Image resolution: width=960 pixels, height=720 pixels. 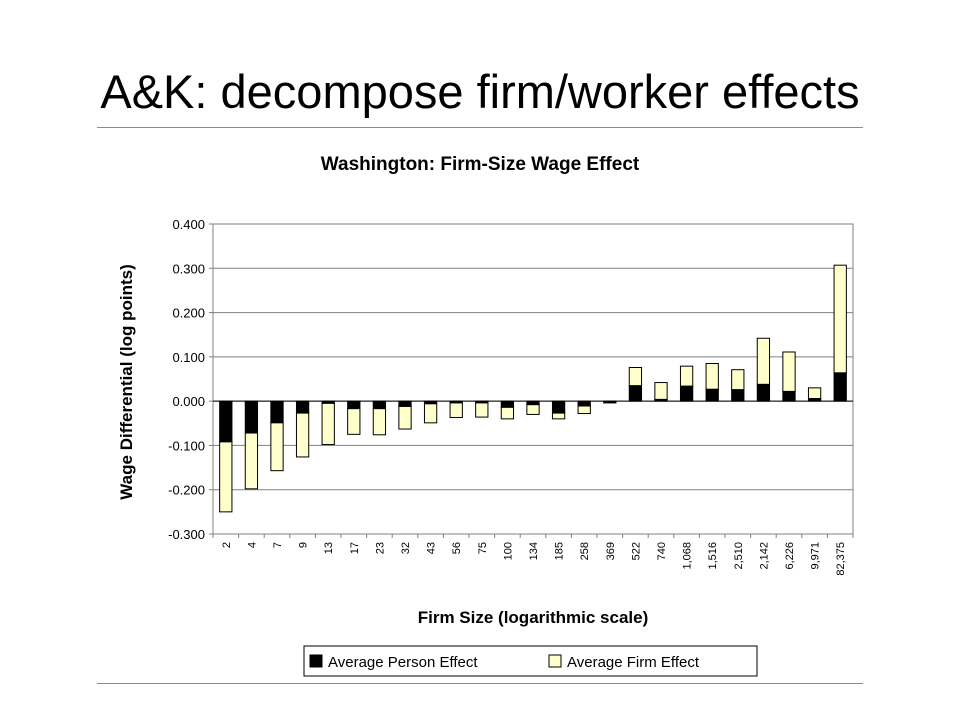 What do you see at coordinates (186, 534) in the screenshot?
I see `y-tick-label: -0.300` at bounding box center [186, 534].